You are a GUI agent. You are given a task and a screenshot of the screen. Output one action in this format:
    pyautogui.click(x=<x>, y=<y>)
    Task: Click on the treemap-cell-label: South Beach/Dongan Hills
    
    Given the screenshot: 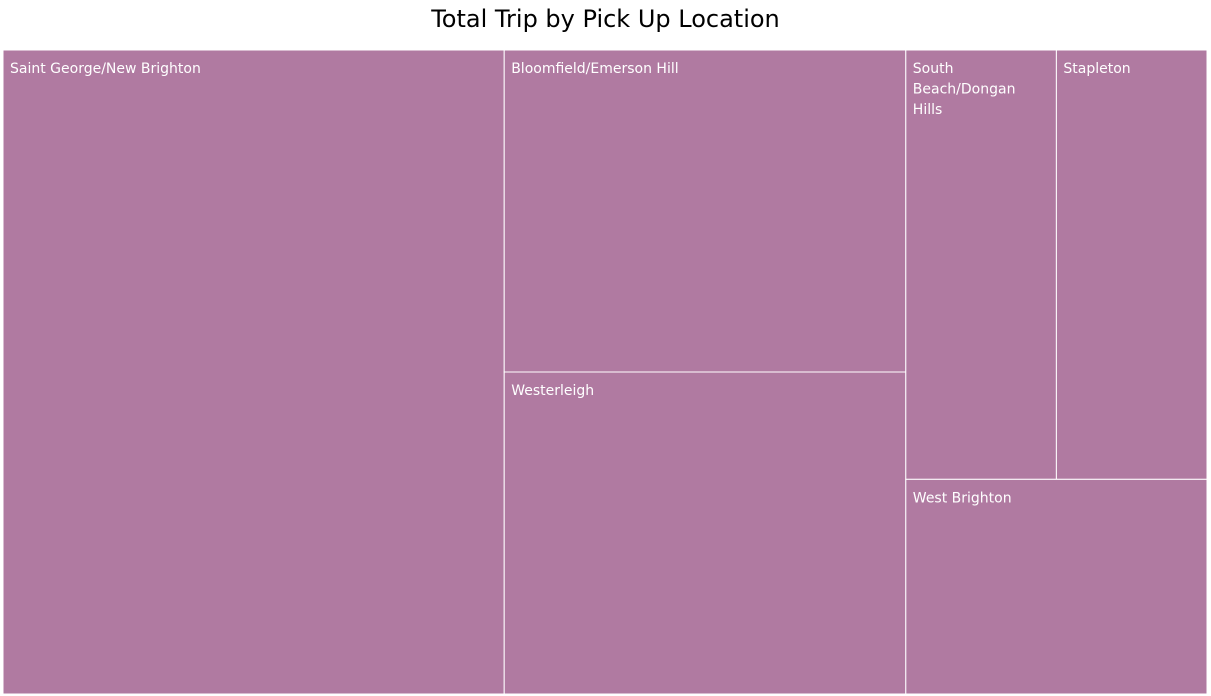 What is the action you would take?
    pyautogui.click(x=964, y=89)
    